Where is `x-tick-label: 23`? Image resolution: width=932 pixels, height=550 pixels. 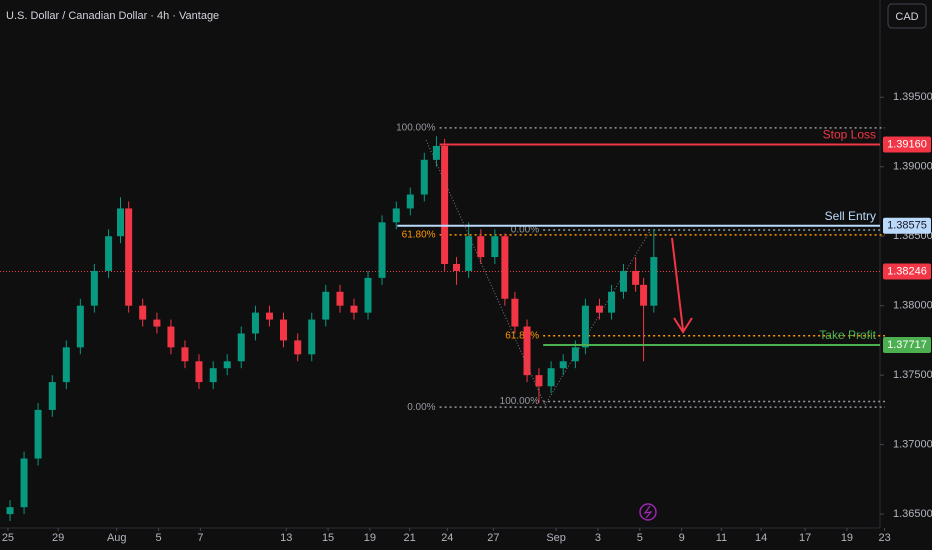
x-tick-label: 23 is located at coordinates (884, 538).